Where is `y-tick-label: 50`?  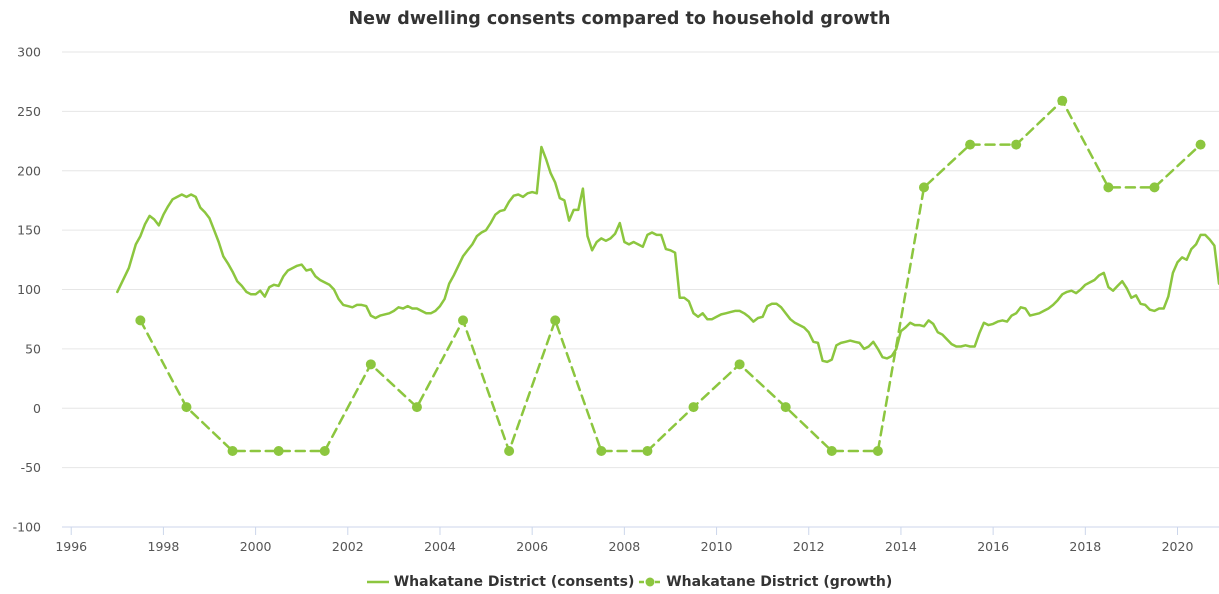
y-tick-label: 50 is located at coordinates (33, 348).